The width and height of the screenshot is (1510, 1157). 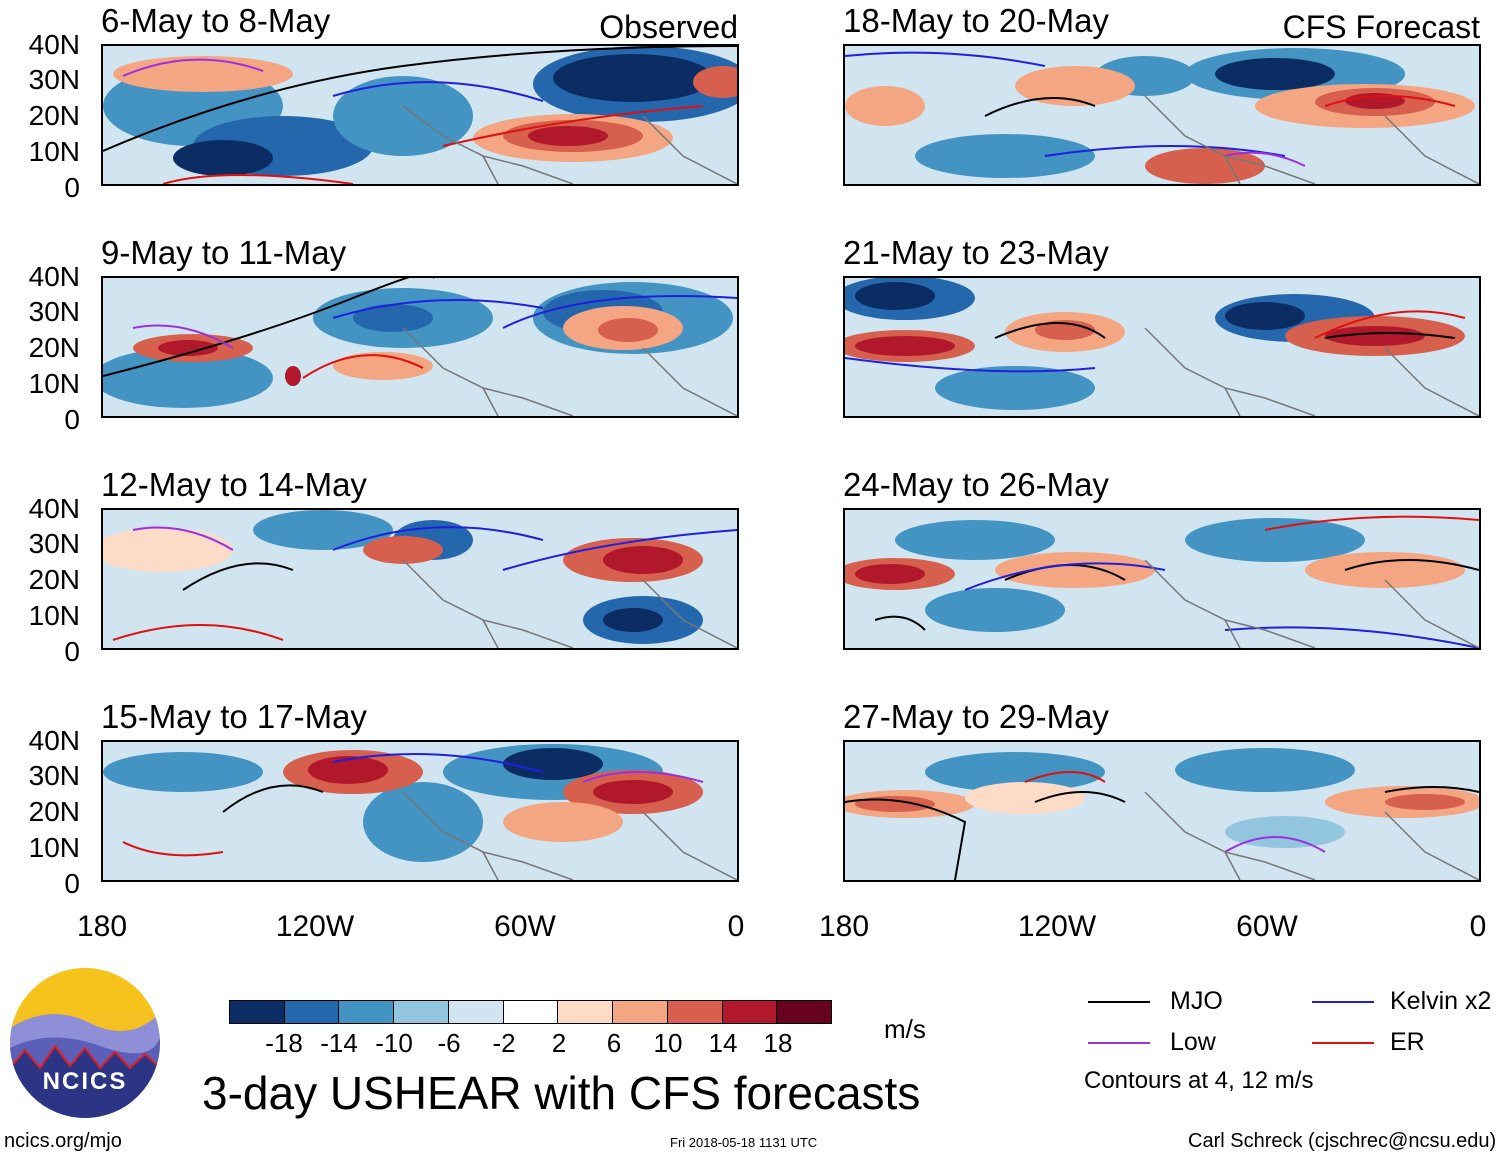 I want to click on ncics-logo: NCICS, so click(x=85, y=1043).